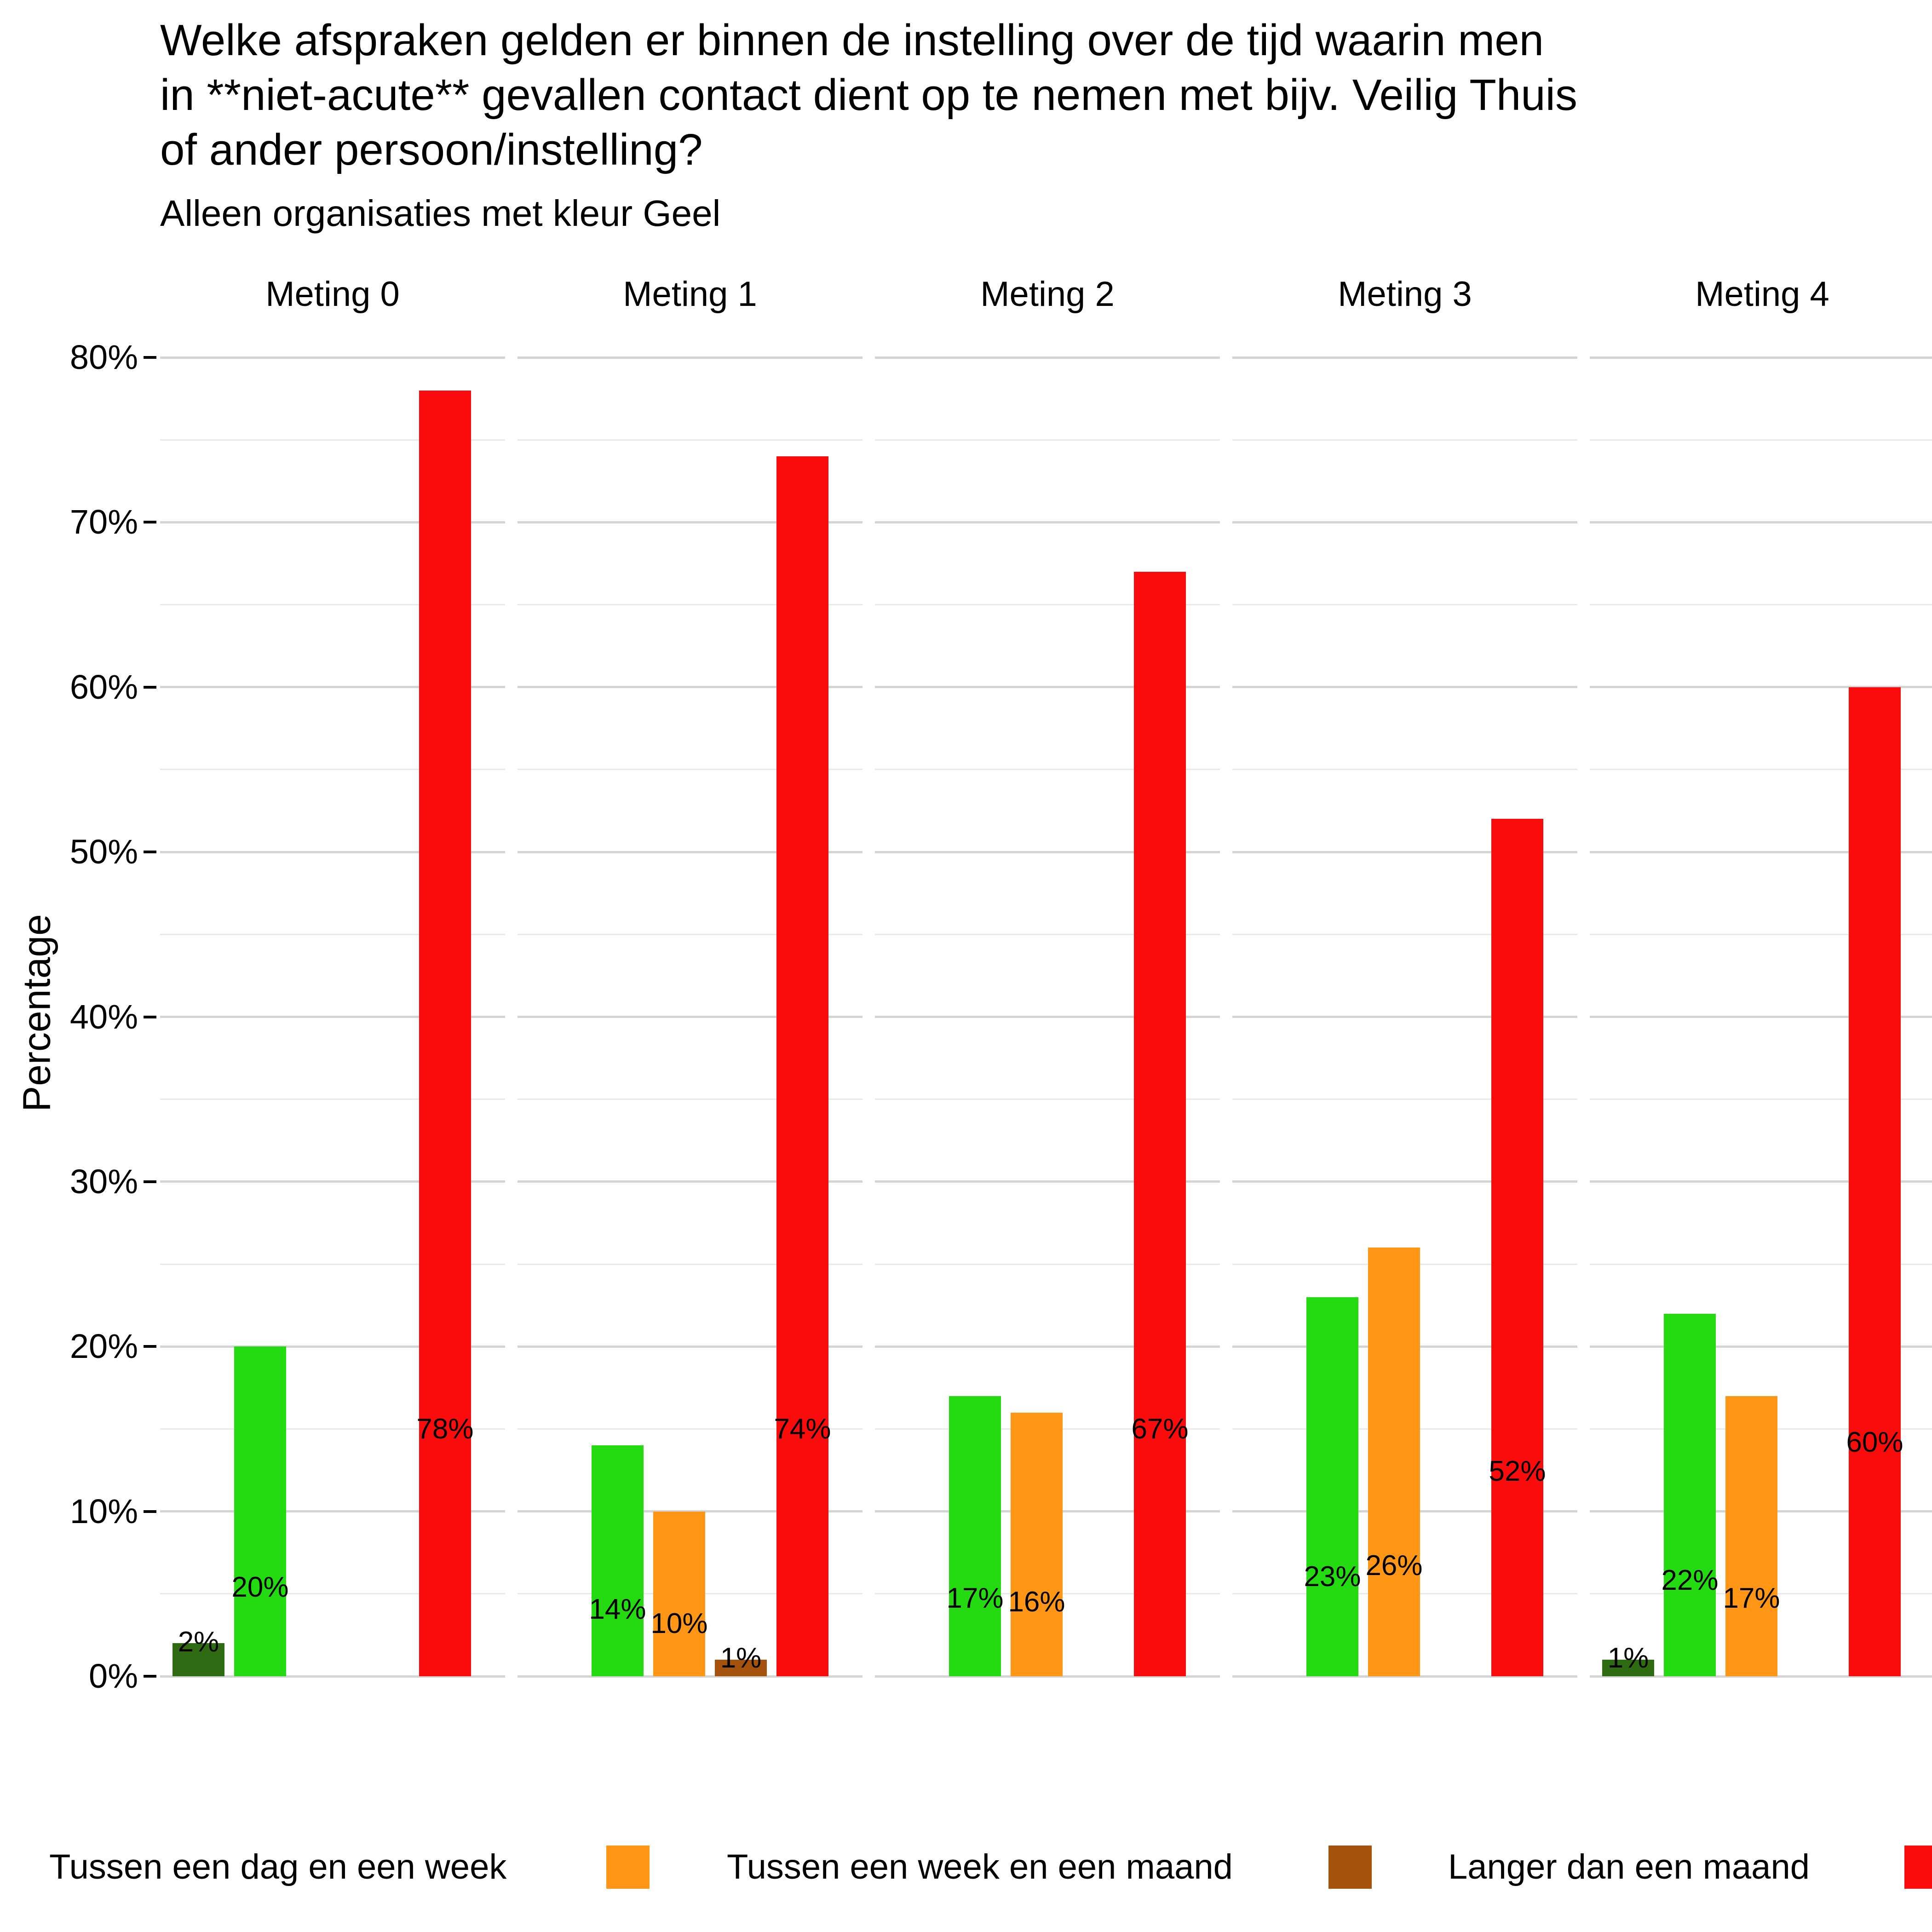  What do you see at coordinates (103, 1016) in the screenshot?
I see `y-tick-label: 40%` at bounding box center [103, 1016].